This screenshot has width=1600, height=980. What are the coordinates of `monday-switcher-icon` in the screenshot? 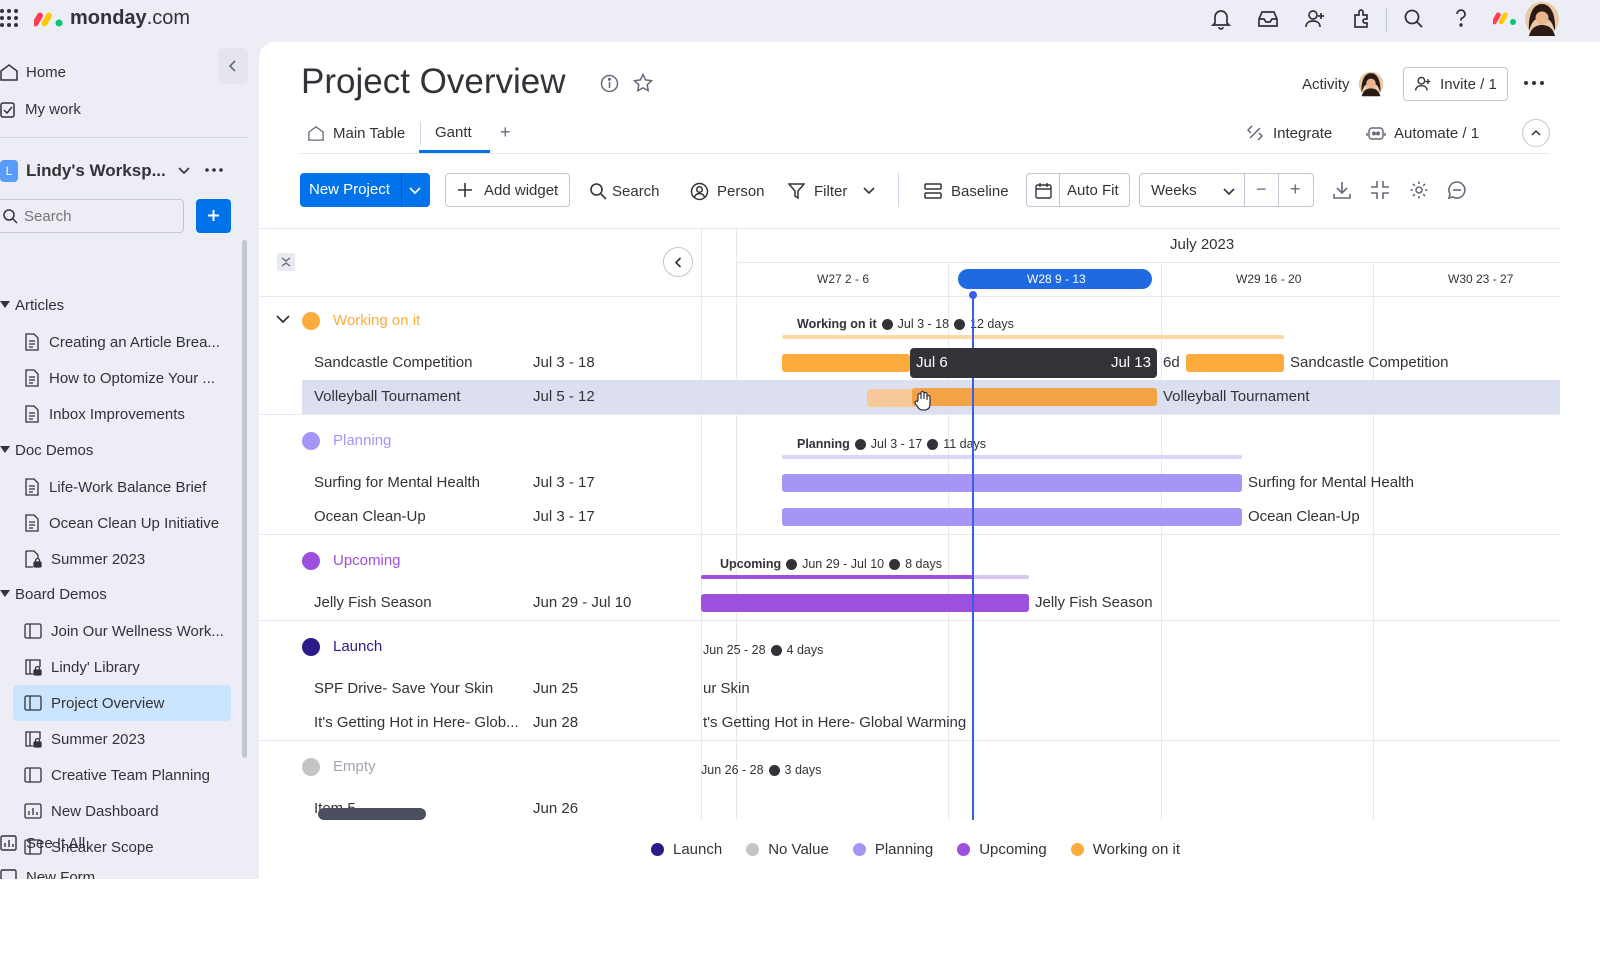 It's located at (1505, 18).